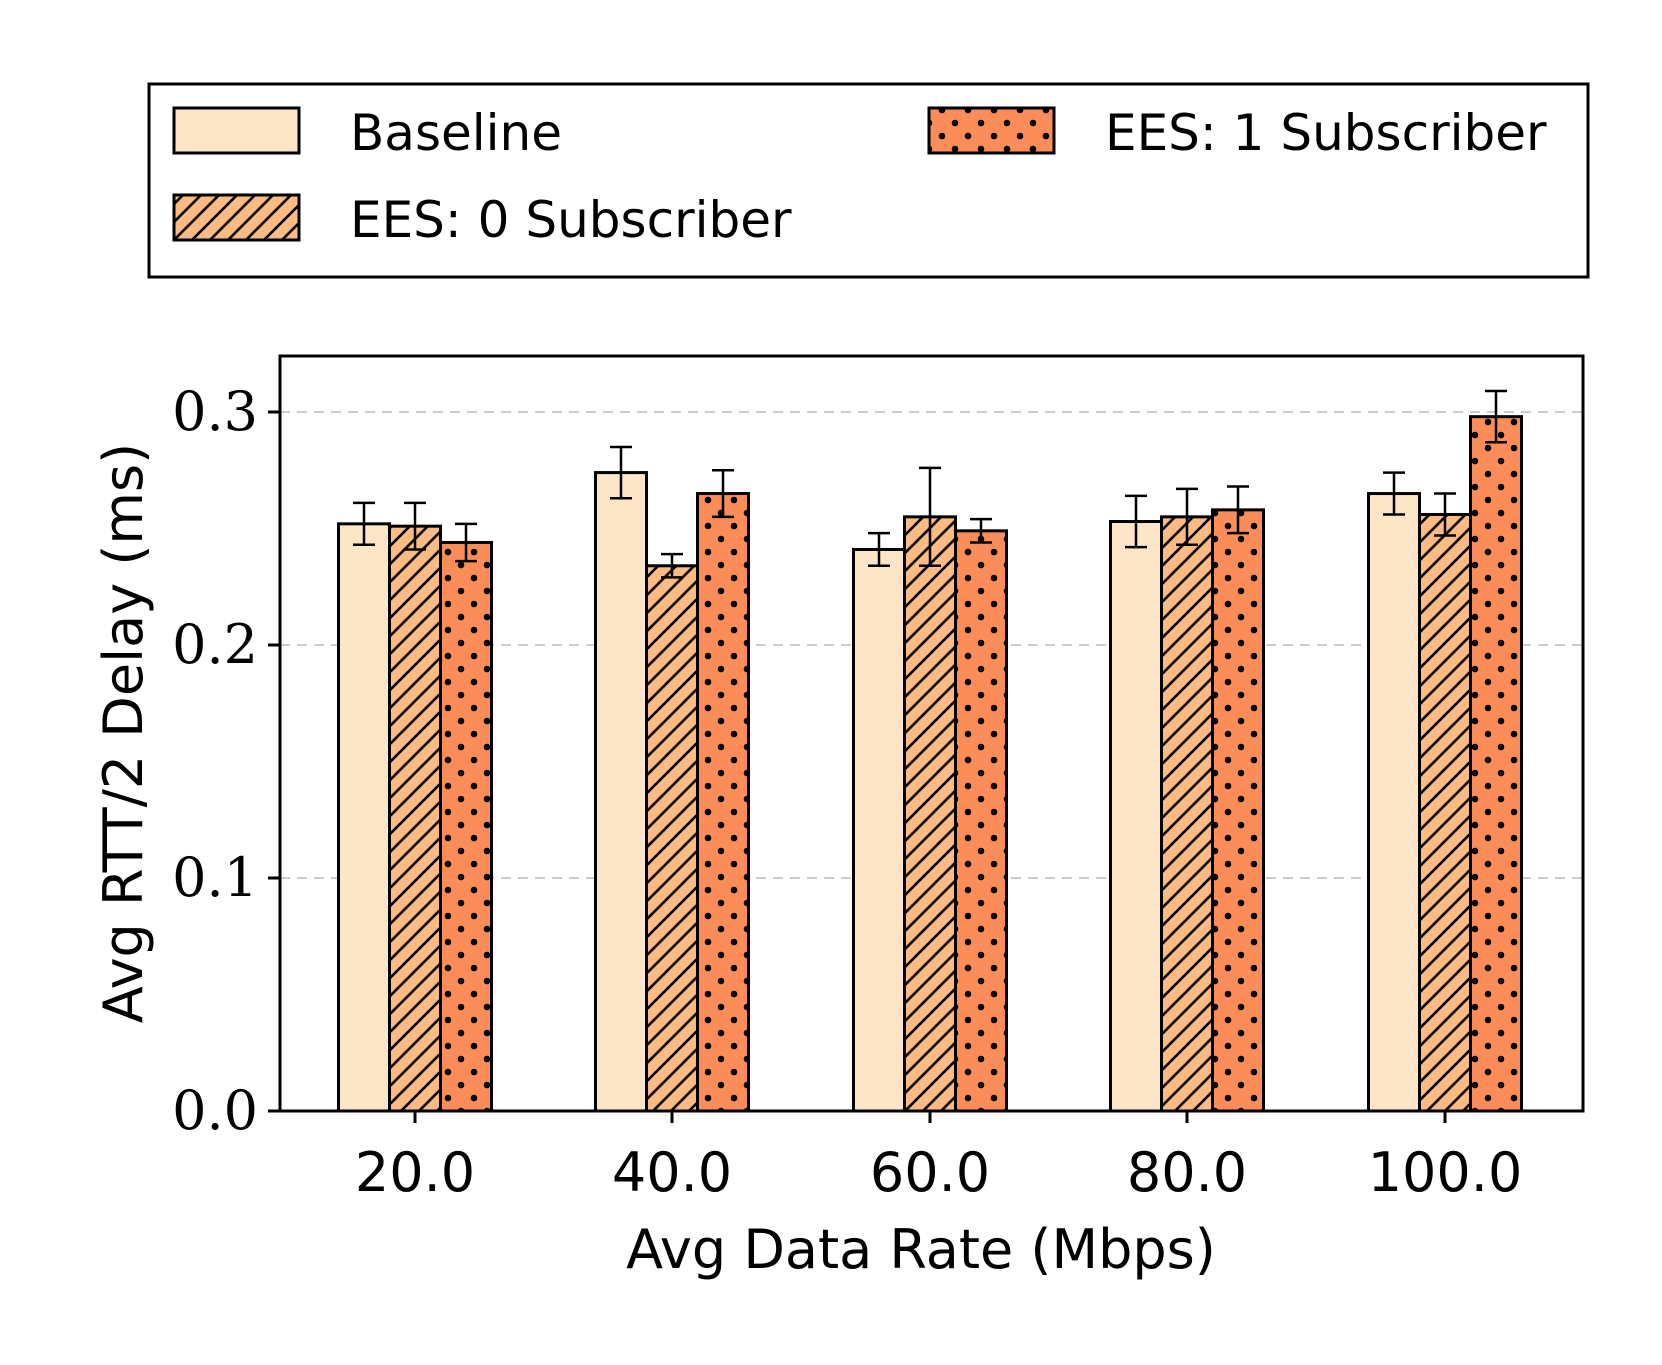 The height and width of the screenshot is (1365, 1662). What do you see at coordinates (415, 1172) in the screenshot?
I see `x-tick-label-0: 20.0` at bounding box center [415, 1172].